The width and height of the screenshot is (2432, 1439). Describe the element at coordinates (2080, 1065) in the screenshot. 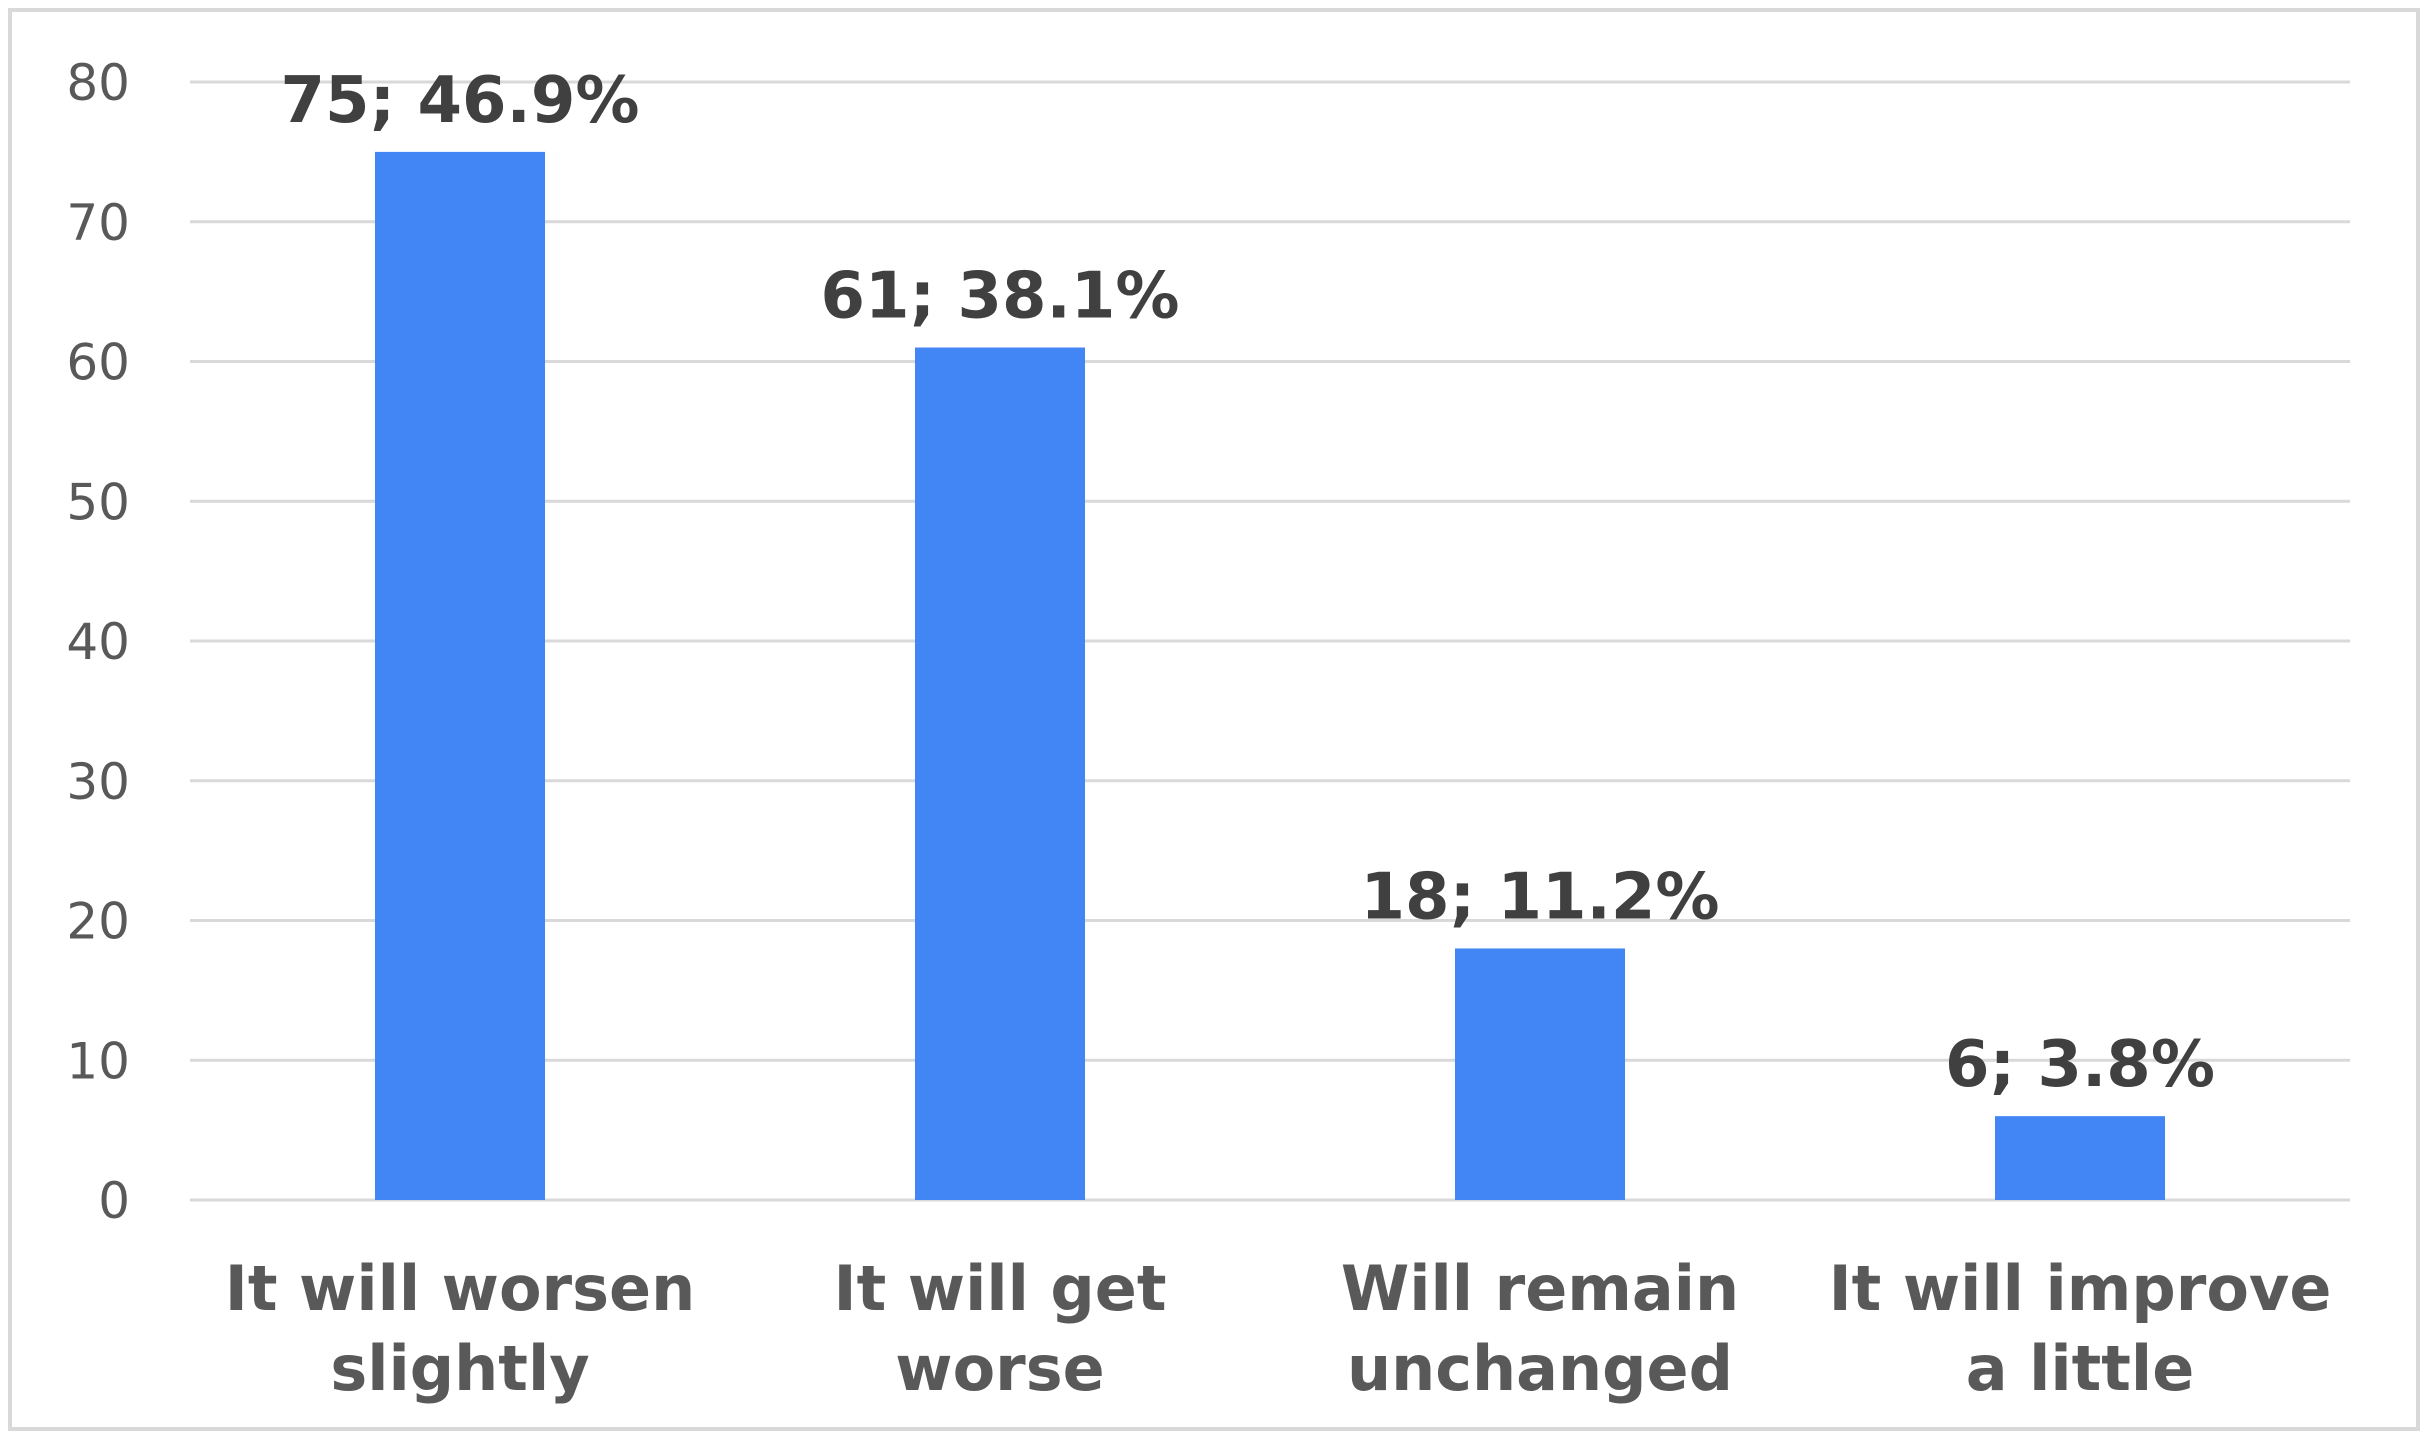

I see `data-label: 6; 3.8%` at that location.